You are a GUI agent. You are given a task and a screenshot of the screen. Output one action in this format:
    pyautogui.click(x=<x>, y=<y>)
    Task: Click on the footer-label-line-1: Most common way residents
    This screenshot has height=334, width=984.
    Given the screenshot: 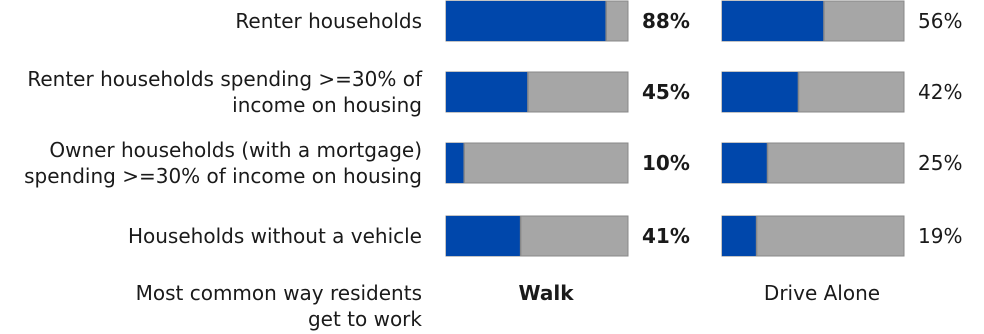 What is the action you would take?
    pyautogui.click(x=279, y=293)
    